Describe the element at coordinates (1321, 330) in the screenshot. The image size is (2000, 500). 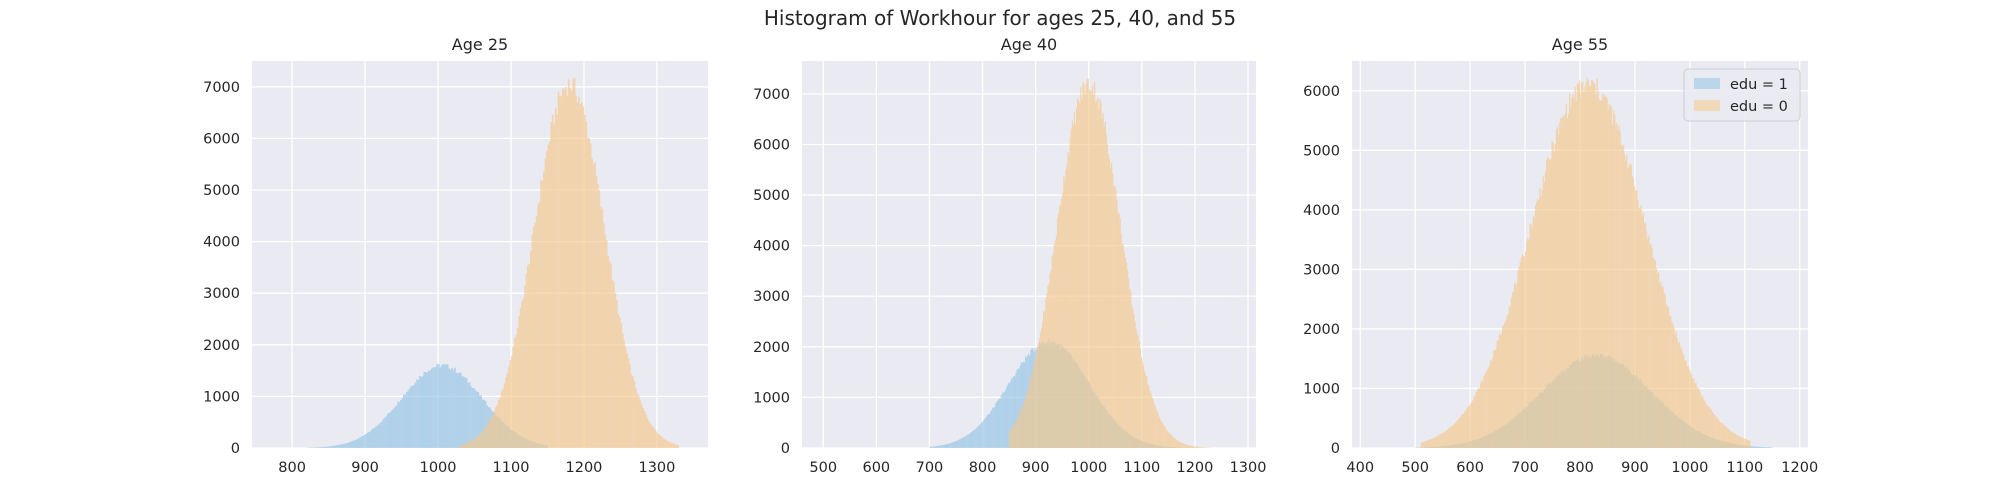
I see `y-tick-label: 2000` at that location.